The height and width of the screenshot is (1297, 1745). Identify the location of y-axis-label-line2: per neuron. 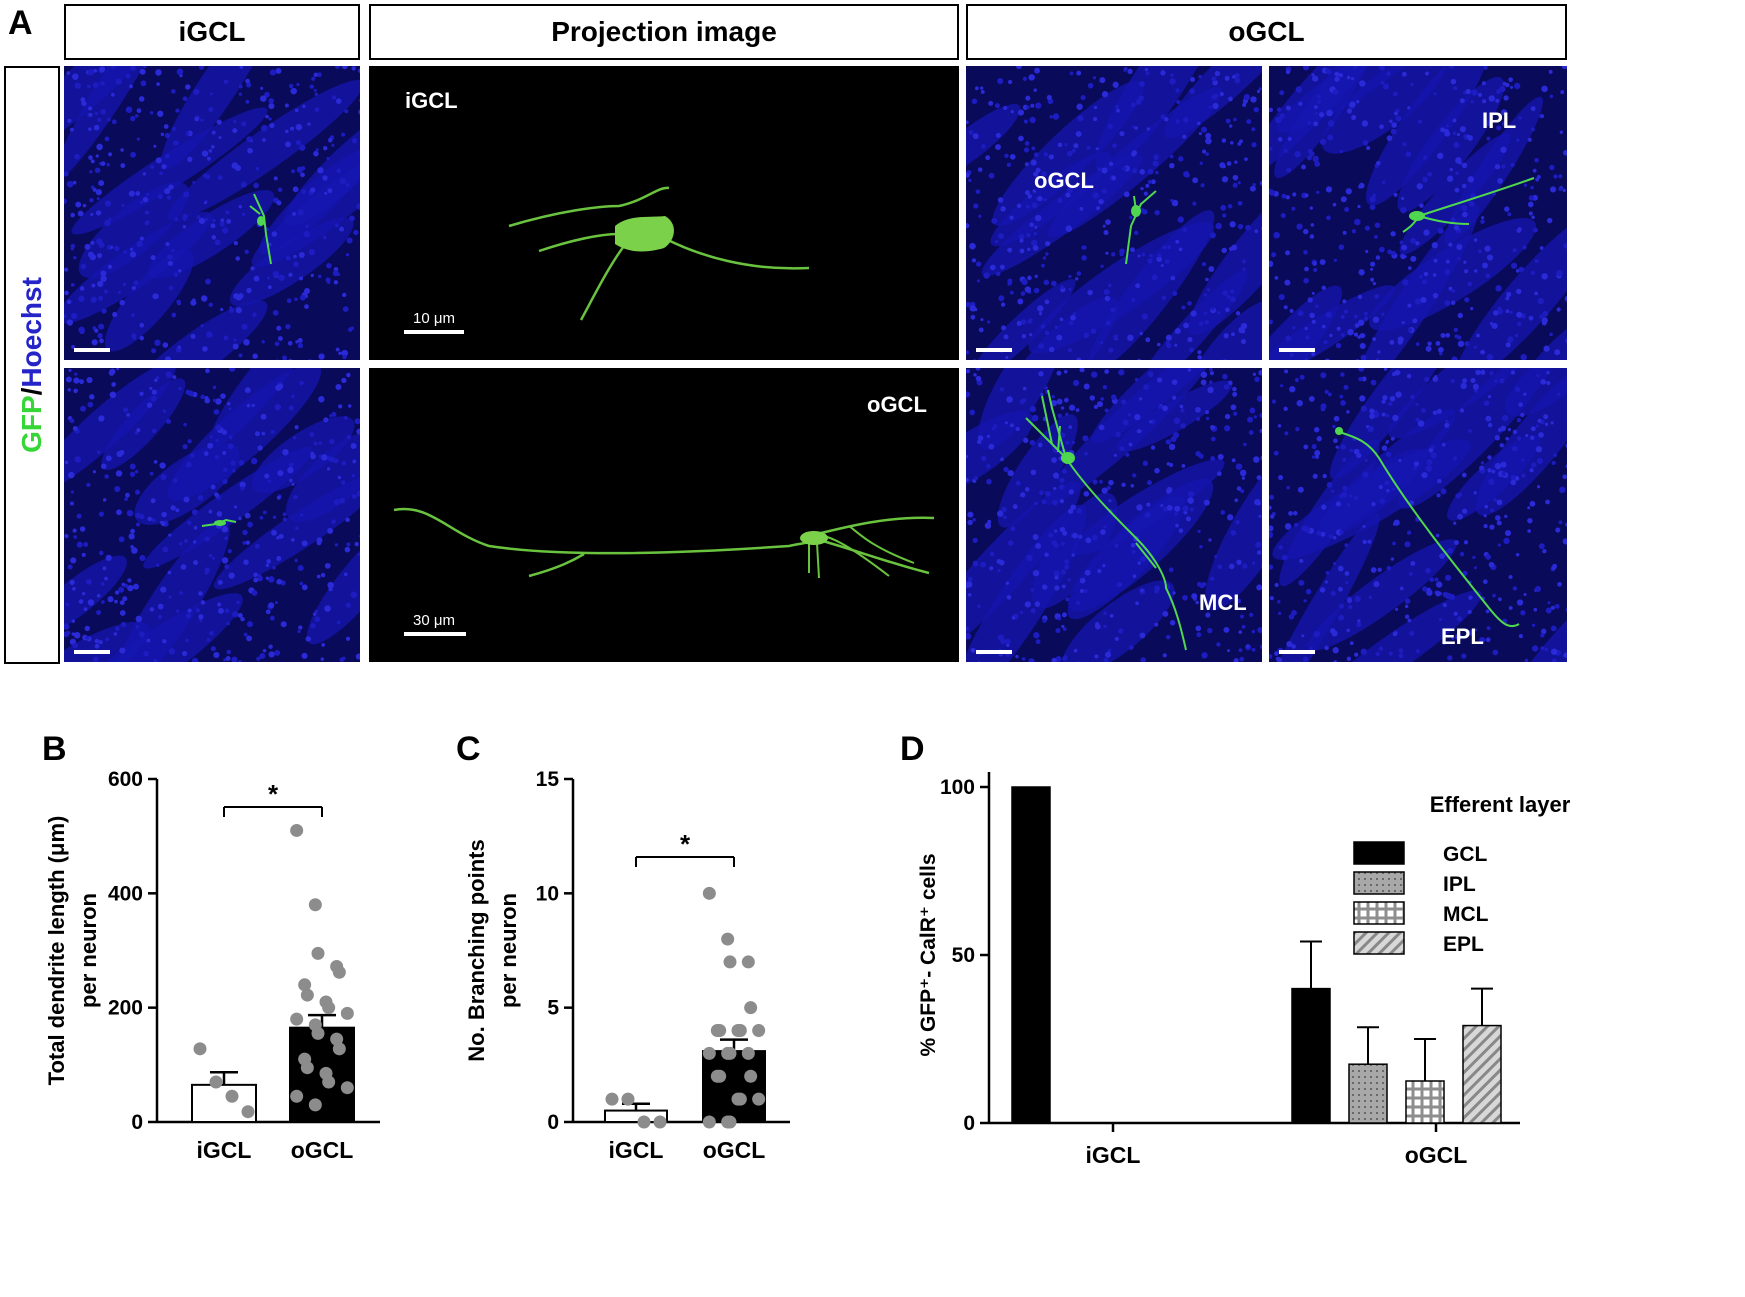
(508, 950).